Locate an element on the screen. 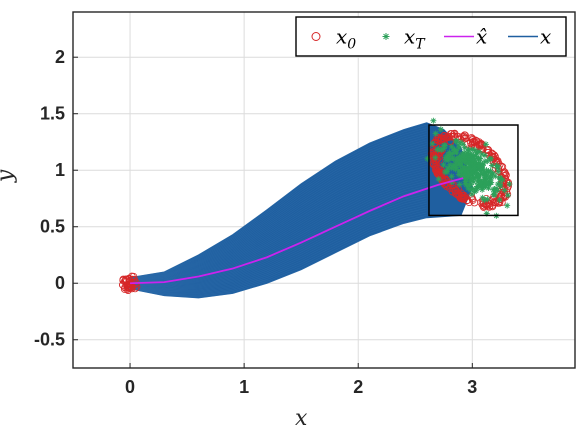 This screenshot has height=430, width=580. legend: x0 xT x̂ x is located at coordinates (431, 36).